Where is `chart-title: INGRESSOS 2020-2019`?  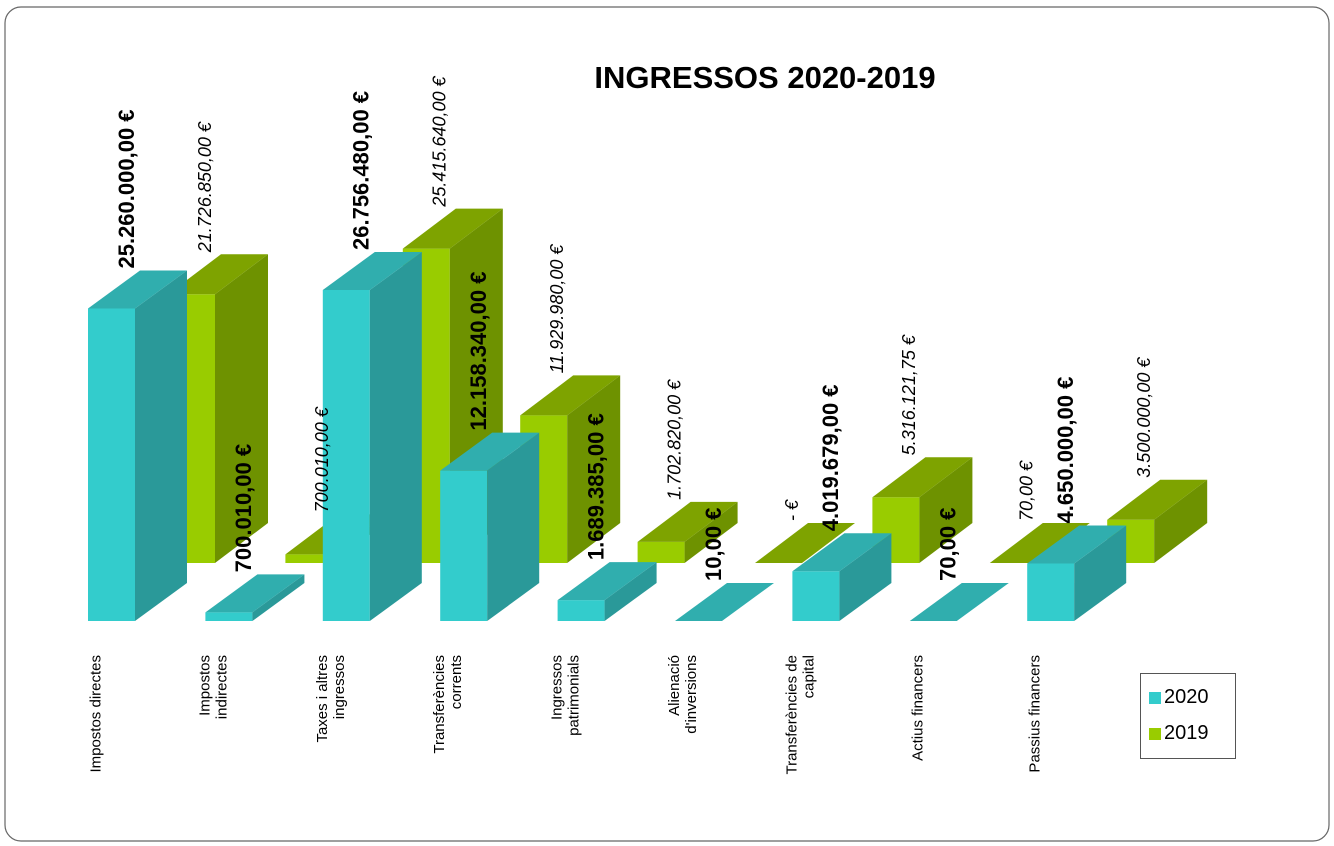 chart-title: INGRESSOS 2020-2019 is located at coordinates (764, 77).